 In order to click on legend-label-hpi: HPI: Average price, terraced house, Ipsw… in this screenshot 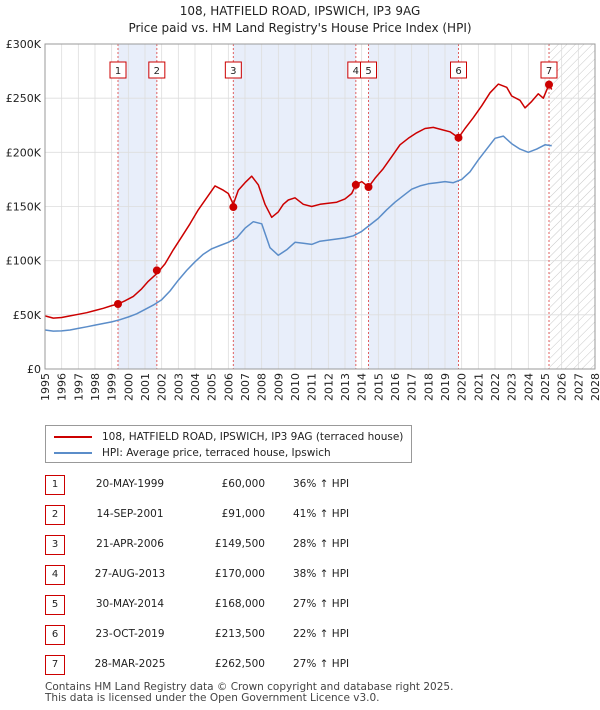, I will do `click(216, 453)`.